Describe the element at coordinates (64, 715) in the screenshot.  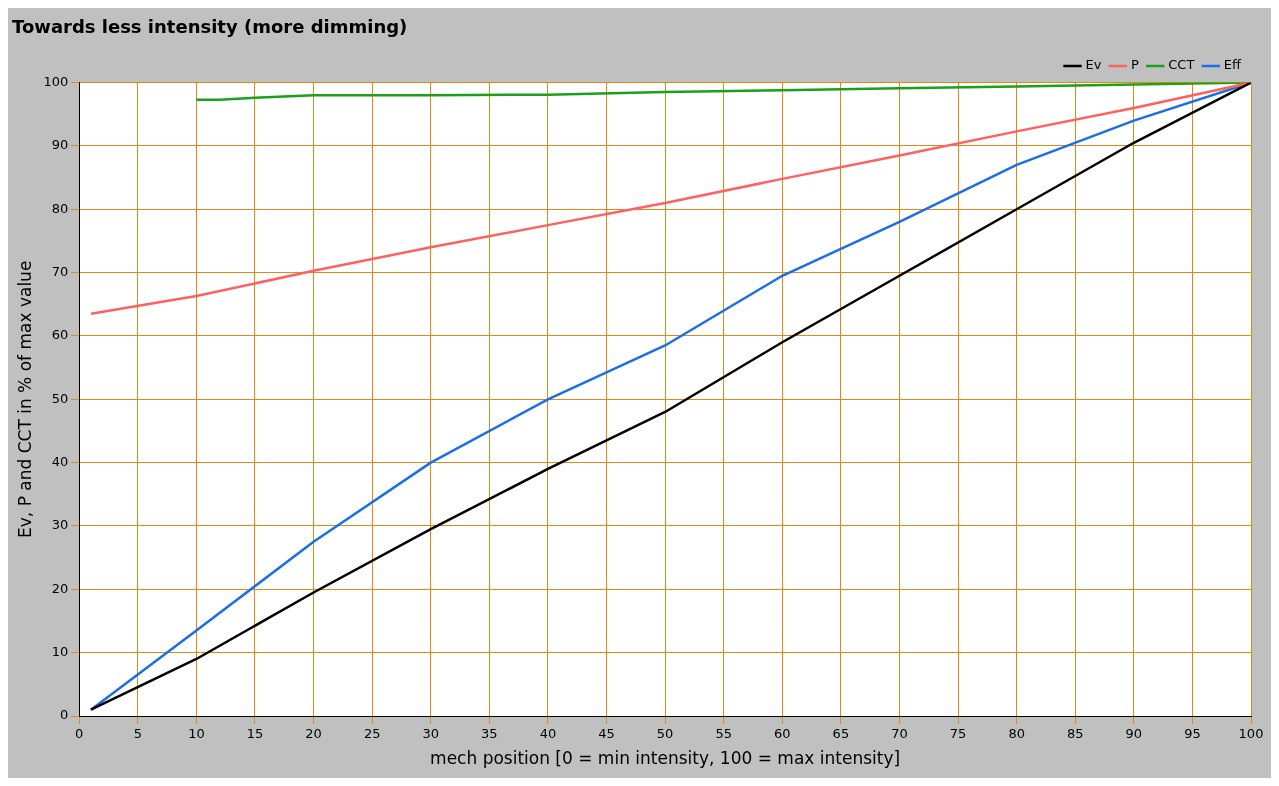
I see `y-tick-label: 0` at that location.